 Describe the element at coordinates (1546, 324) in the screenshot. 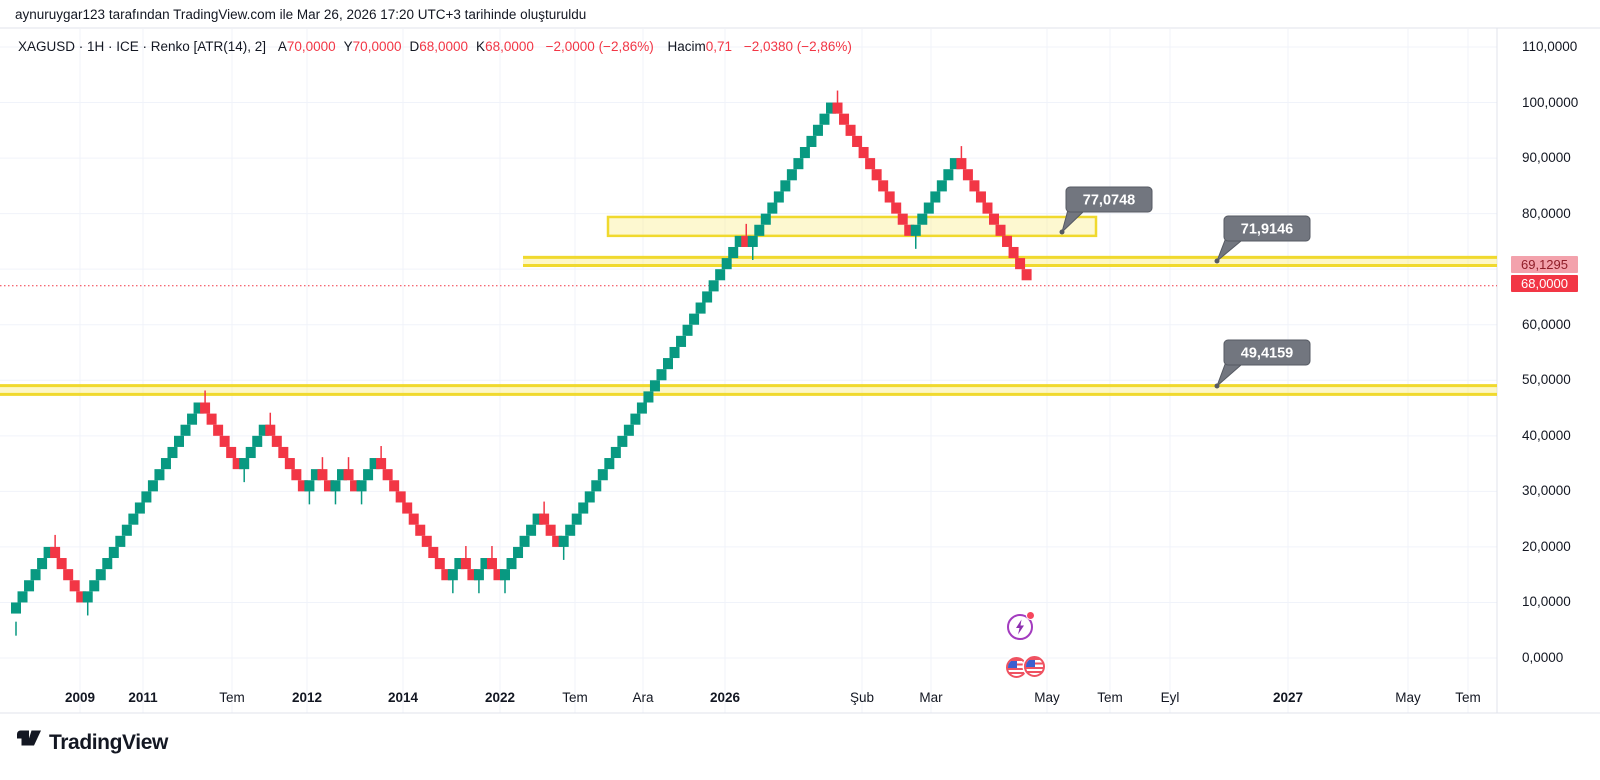

I see `price-tick-label: 60,0000` at that location.